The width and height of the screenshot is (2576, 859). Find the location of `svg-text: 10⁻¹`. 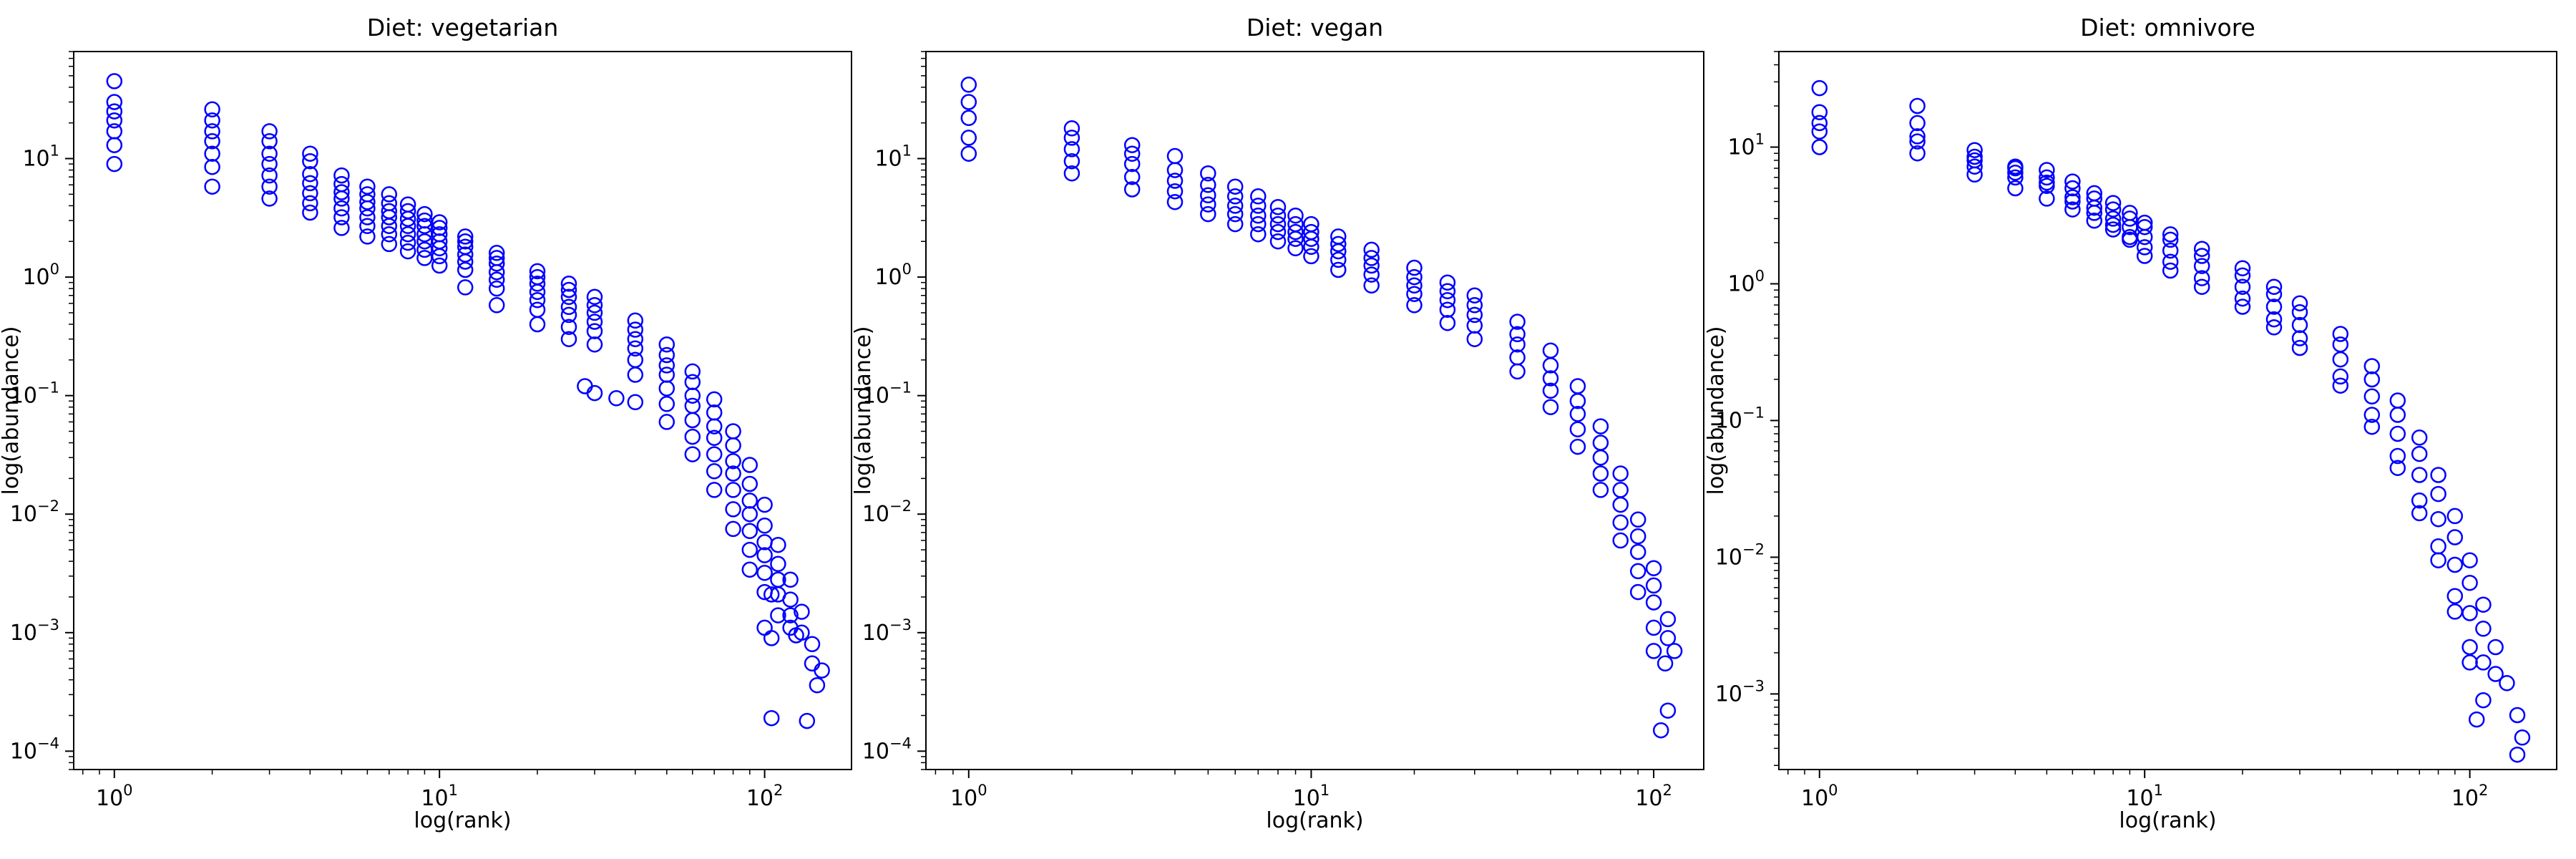

svg-text: 10⁻¹ is located at coordinates (887, 394).